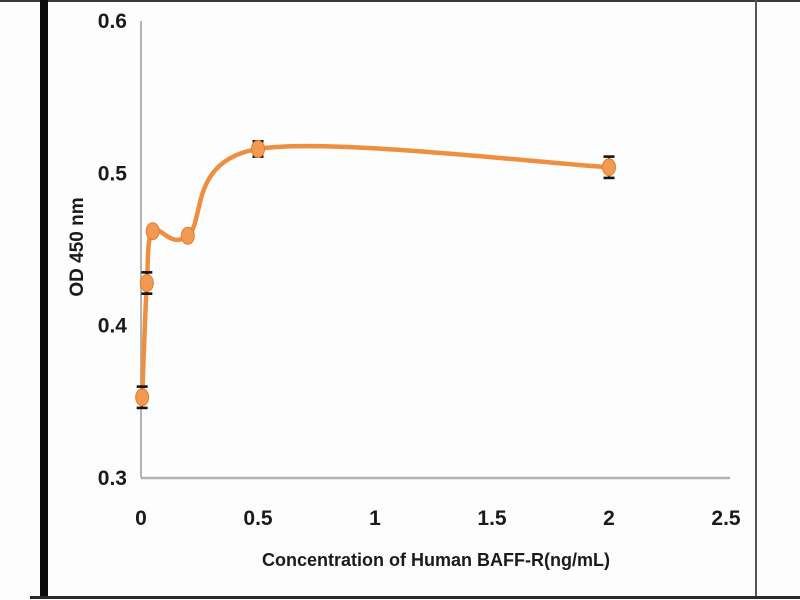 This screenshot has width=800, height=600. I want to click on x-tick-label: 1, so click(375, 518).